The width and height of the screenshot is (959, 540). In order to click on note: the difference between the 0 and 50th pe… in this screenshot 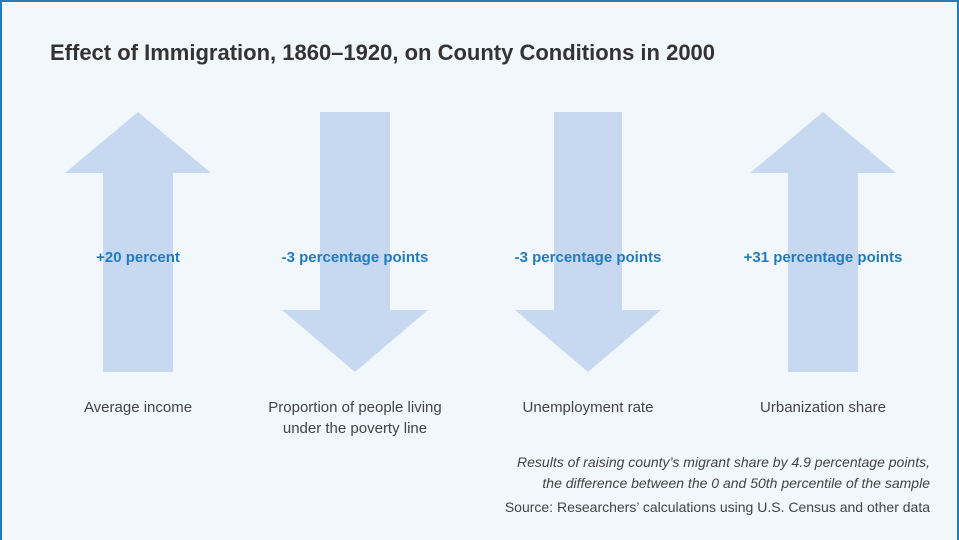, I will do `click(736, 483)`.